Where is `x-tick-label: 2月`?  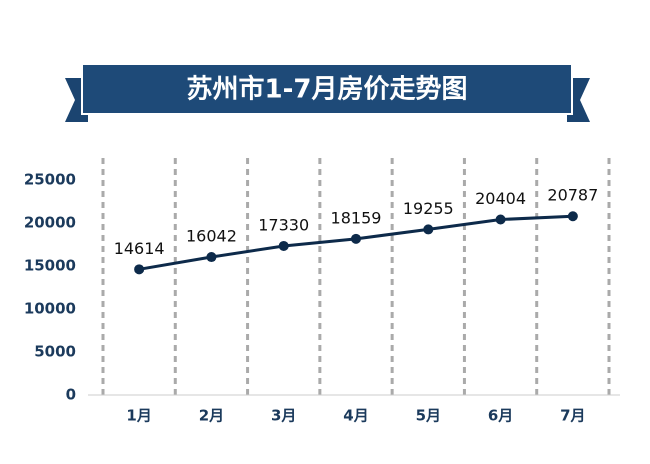 x-tick-label: 2月 is located at coordinates (211, 416).